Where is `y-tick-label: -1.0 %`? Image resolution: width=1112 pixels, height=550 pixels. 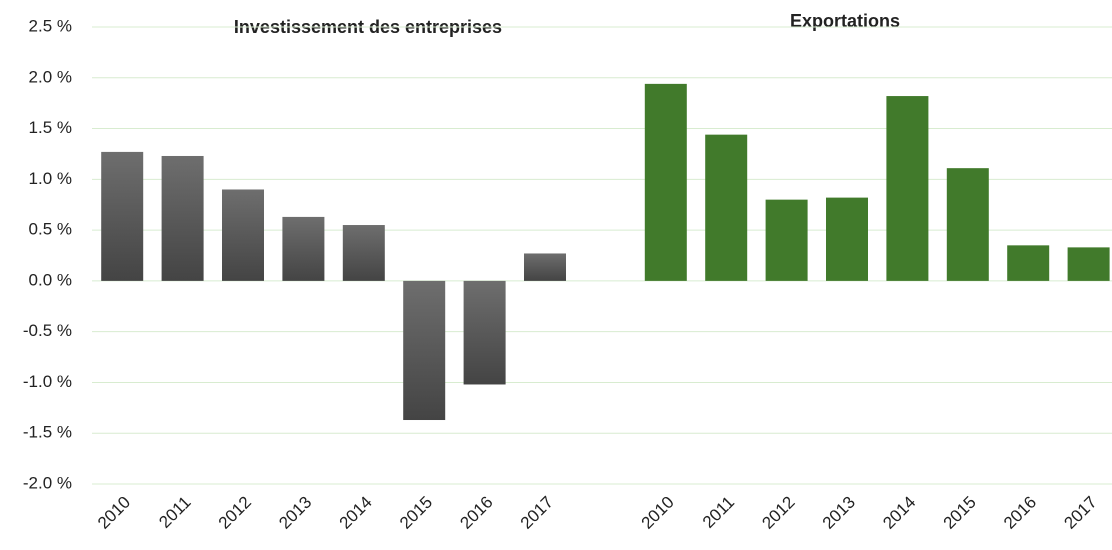 y-tick-label: -1.0 % is located at coordinates (47, 381).